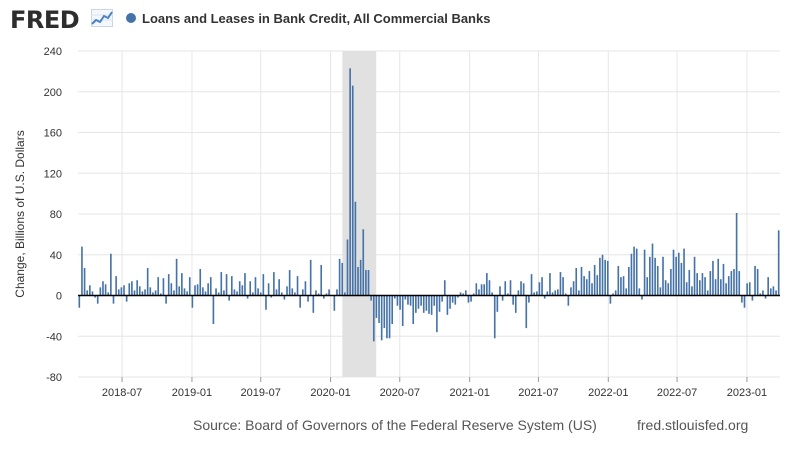 The image size is (800, 450). What do you see at coordinates (45, 20) in the screenshot?
I see `fred-logo: FRED` at bounding box center [45, 20].